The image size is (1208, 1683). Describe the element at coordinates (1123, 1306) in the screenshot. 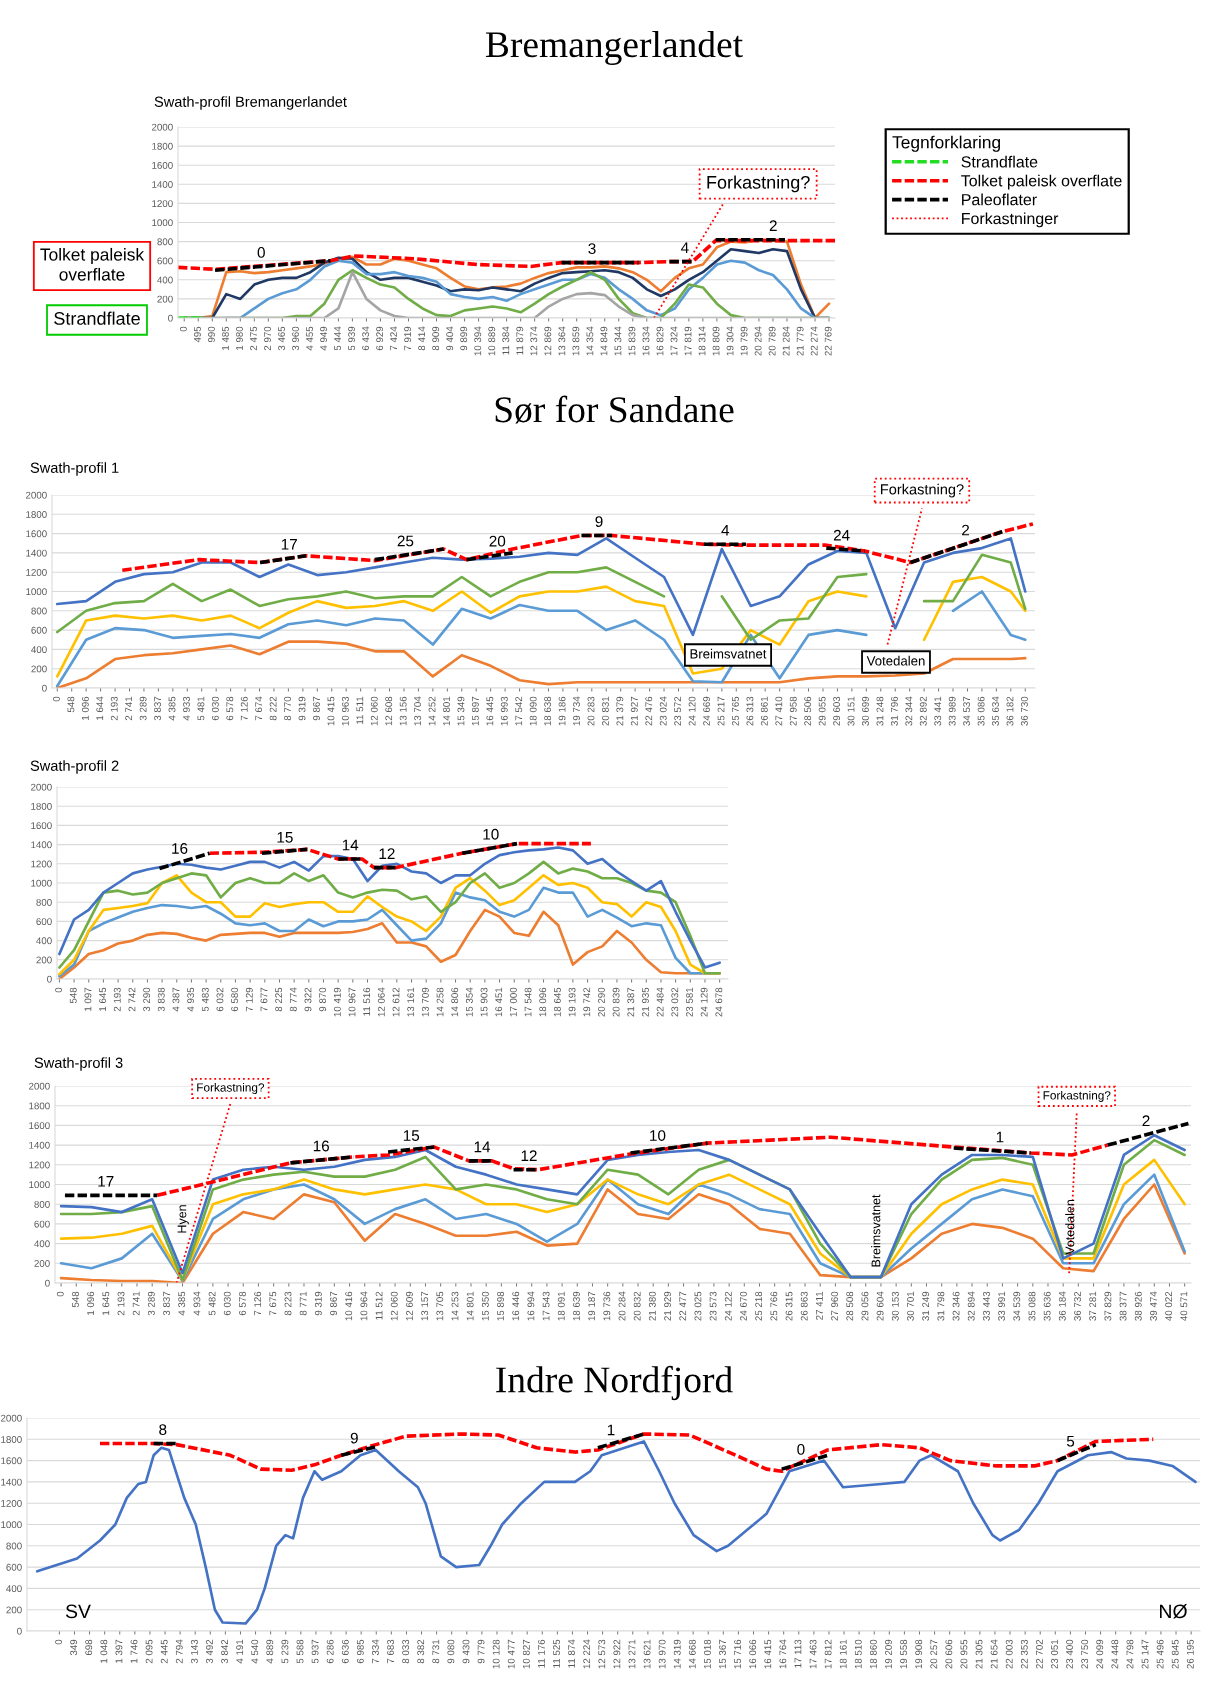

I see `x-tick-label: 38 377` at that location.